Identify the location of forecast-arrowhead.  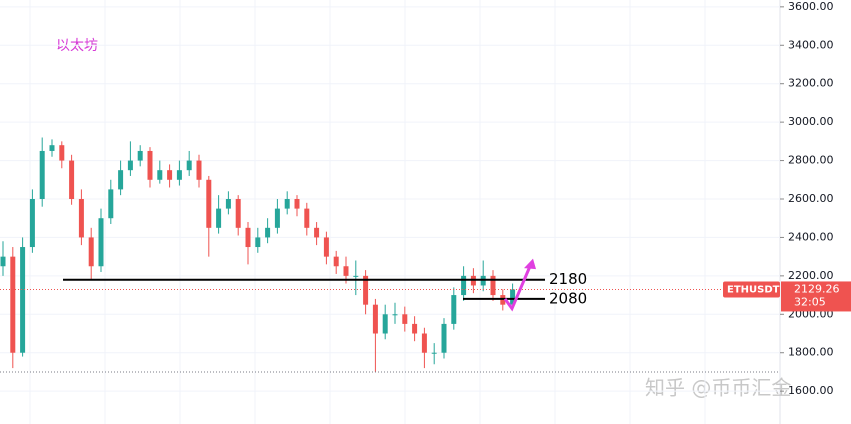
(530, 264).